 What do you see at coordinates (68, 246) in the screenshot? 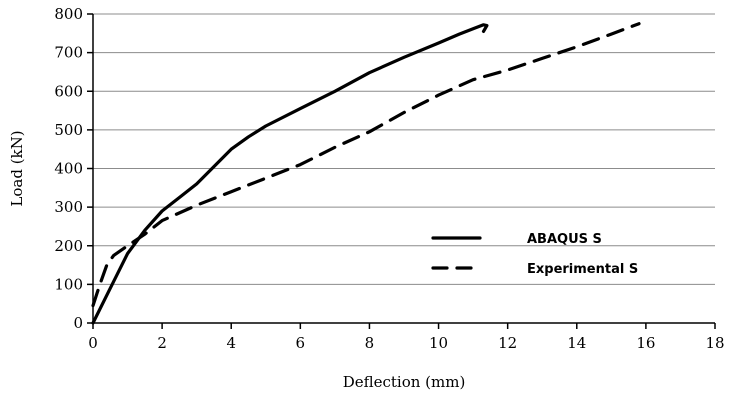
I see `y-tick-label: 200` at bounding box center [68, 246].